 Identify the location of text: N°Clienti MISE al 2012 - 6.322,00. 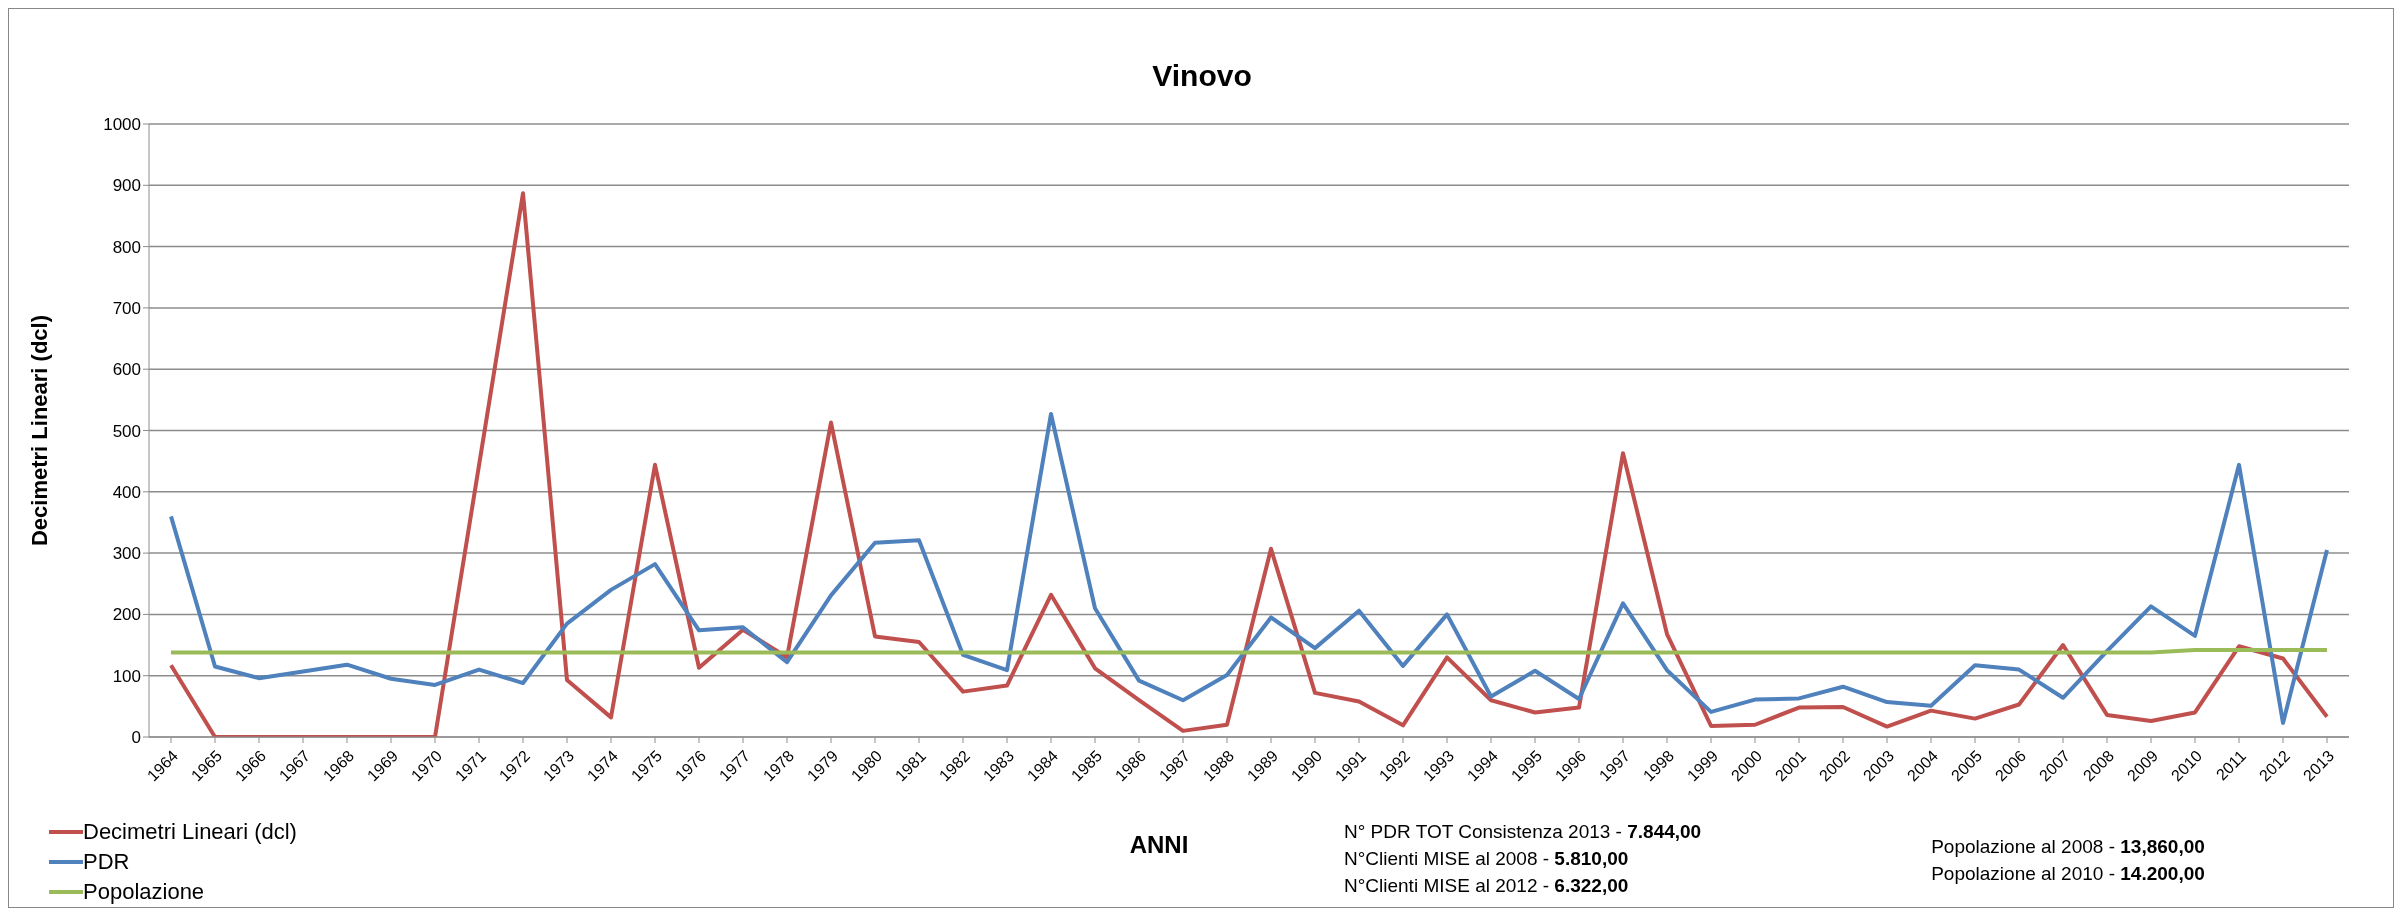
(1486, 885).